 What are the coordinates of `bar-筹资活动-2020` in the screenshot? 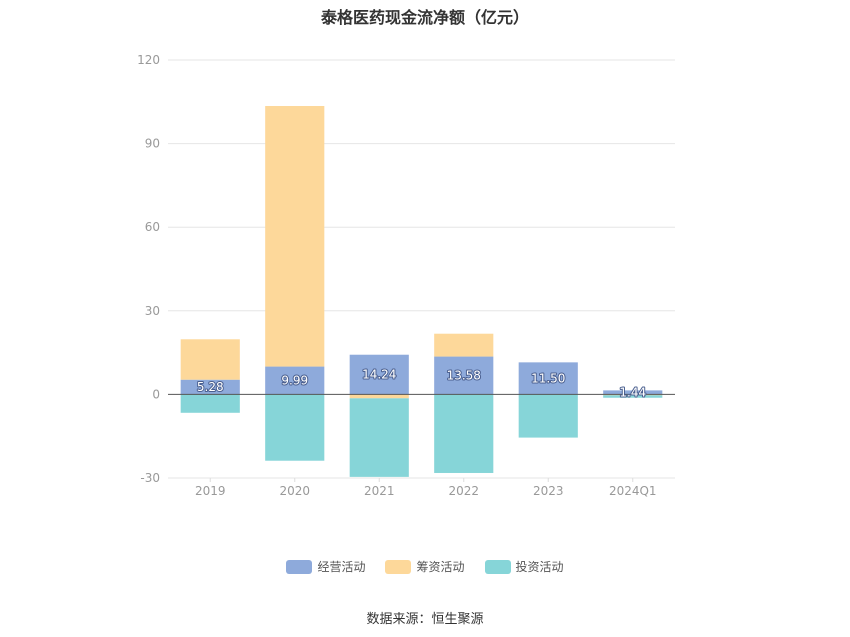 It's located at (295, 236).